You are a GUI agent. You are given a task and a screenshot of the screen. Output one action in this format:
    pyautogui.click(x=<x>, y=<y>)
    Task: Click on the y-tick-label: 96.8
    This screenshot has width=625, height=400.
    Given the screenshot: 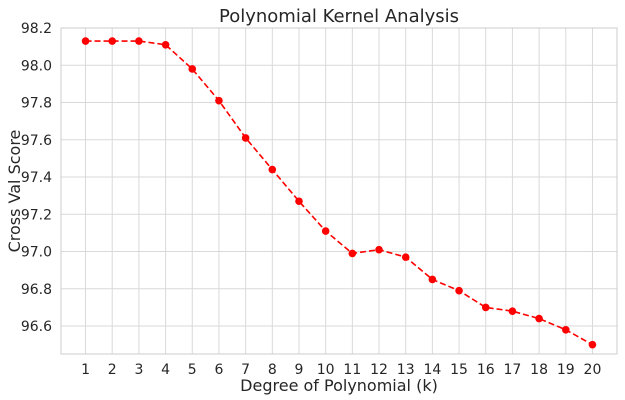 What is the action you would take?
    pyautogui.click(x=36, y=290)
    